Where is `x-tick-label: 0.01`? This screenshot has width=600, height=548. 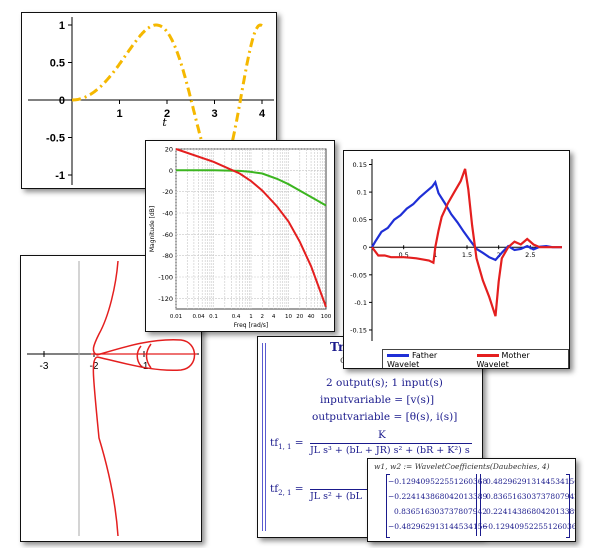 x-tick-label: 0.01 is located at coordinates (176, 317).